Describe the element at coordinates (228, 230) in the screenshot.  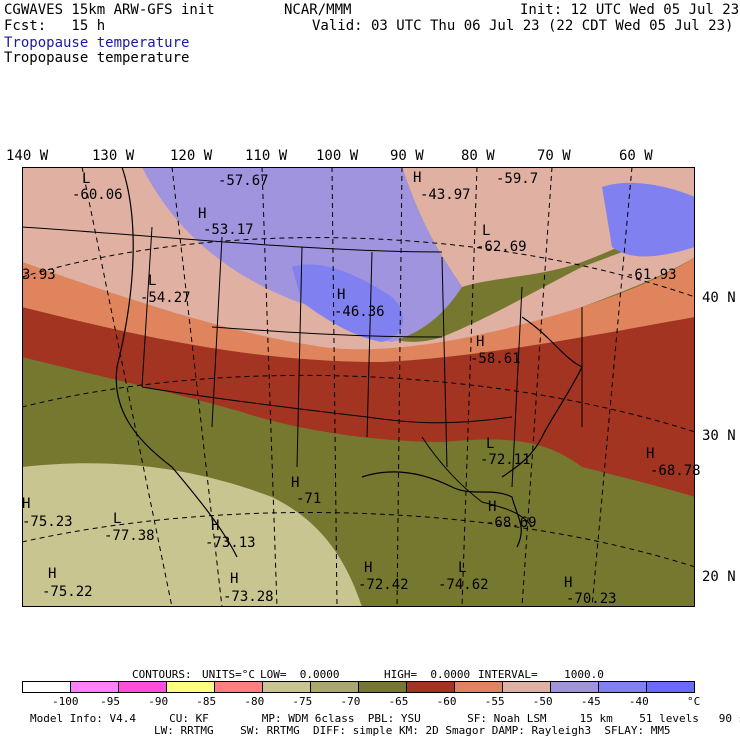
I see `extremum-value: -53.17` at that location.